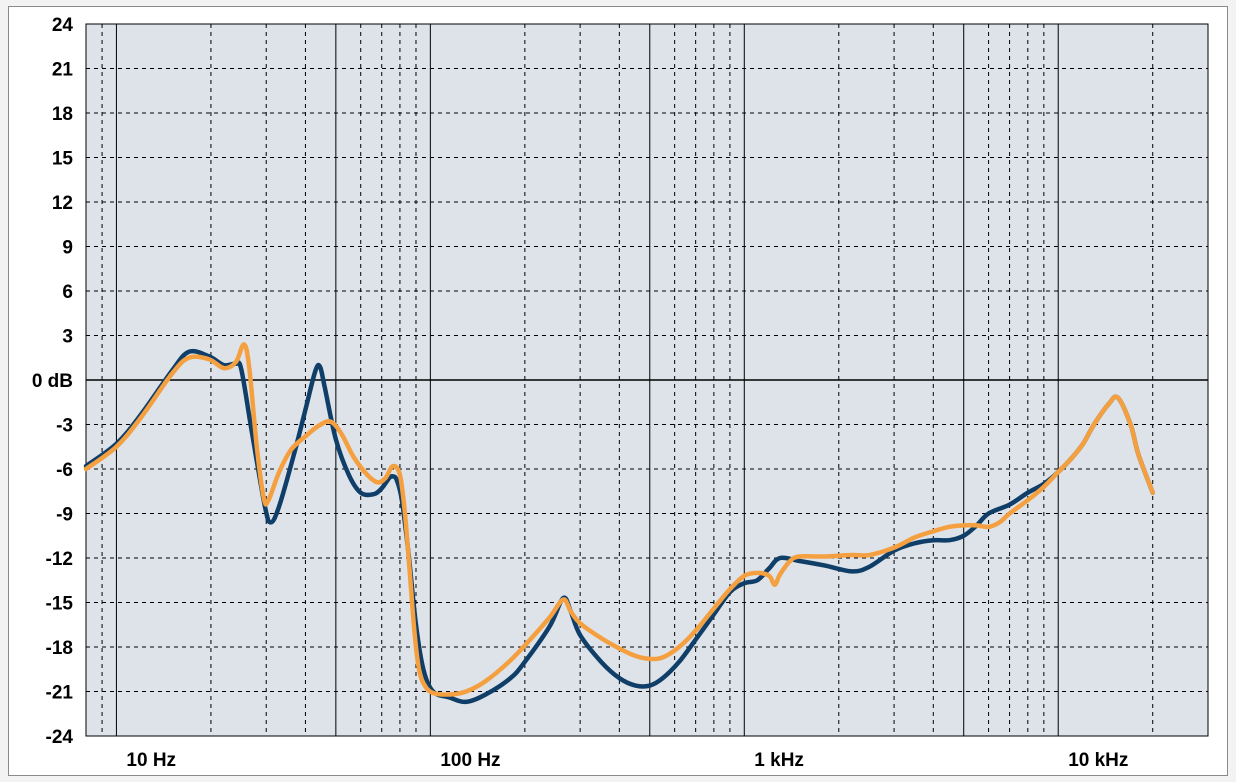  I want to click on y-tick-label: -24, so click(60, 737).